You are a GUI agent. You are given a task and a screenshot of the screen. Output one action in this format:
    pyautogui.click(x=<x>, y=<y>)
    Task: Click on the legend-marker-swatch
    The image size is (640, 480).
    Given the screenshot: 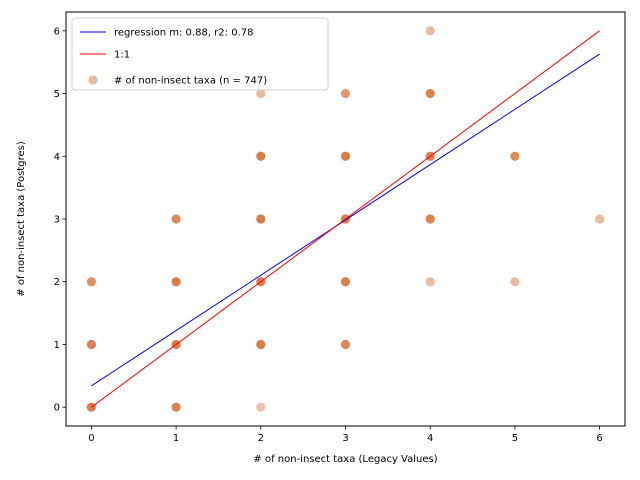 What is the action you would take?
    pyautogui.click(x=93, y=80)
    